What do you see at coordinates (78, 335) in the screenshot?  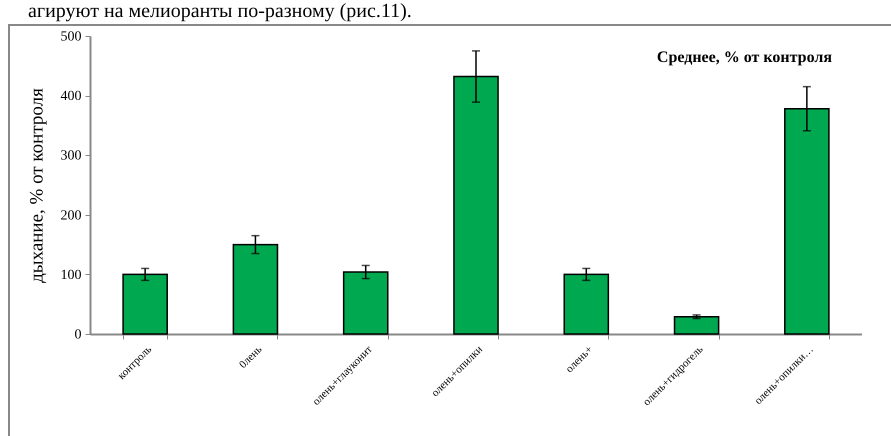 I see `y-tick-label: 0` at bounding box center [78, 335].